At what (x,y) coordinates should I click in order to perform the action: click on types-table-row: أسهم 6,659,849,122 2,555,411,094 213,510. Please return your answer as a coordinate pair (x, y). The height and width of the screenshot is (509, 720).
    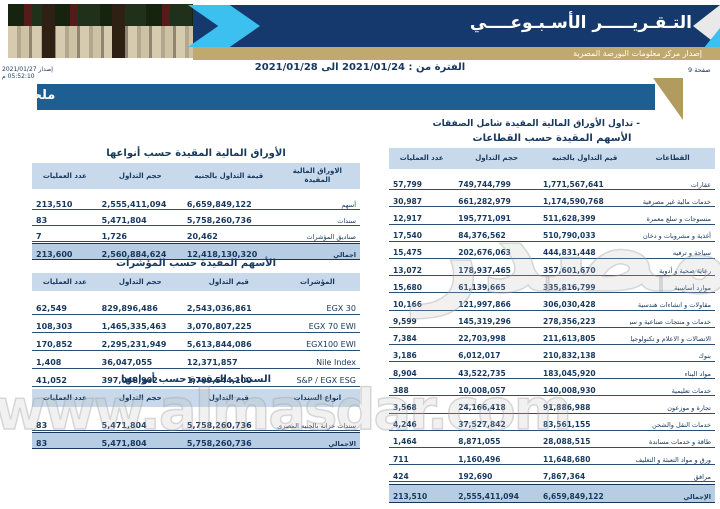
    Looking at the image, I should click on (196, 202).